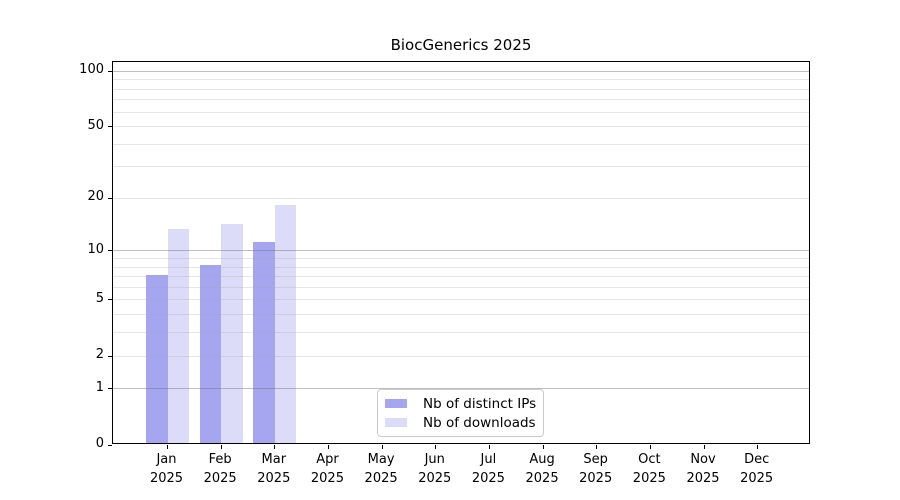 This screenshot has height=500, width=900. What do you see at coordinates (382, 447) in the screenshot?
I see `x-tick-may` at bounding box center [382, 447].